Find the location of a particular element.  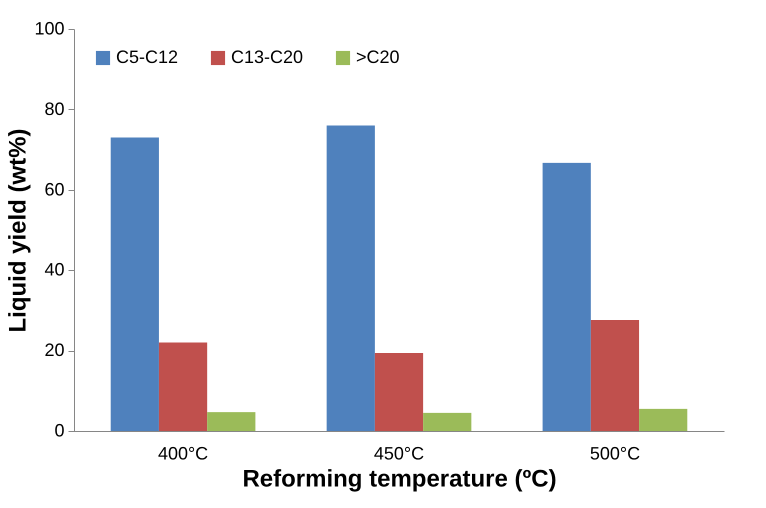

y-tick-label: 0 is located at coordinates (59, 430).